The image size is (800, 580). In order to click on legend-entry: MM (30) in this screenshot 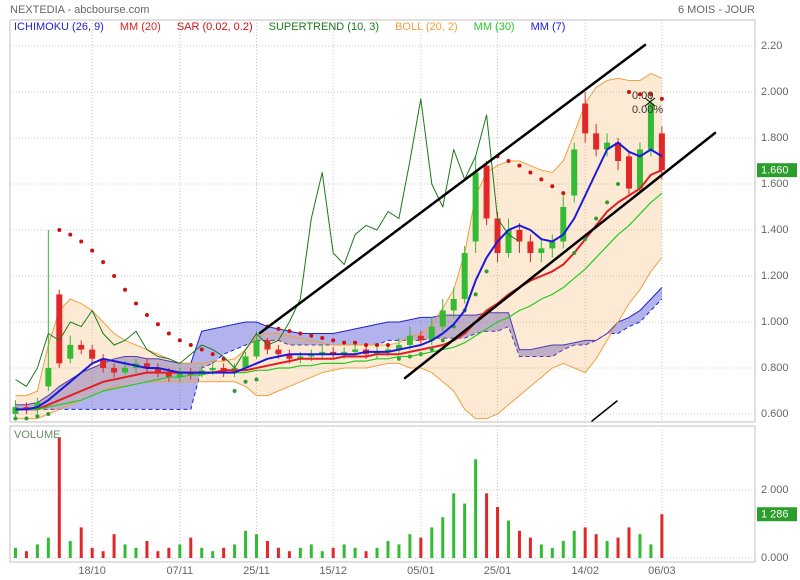, I will do `click(494, 27)`.